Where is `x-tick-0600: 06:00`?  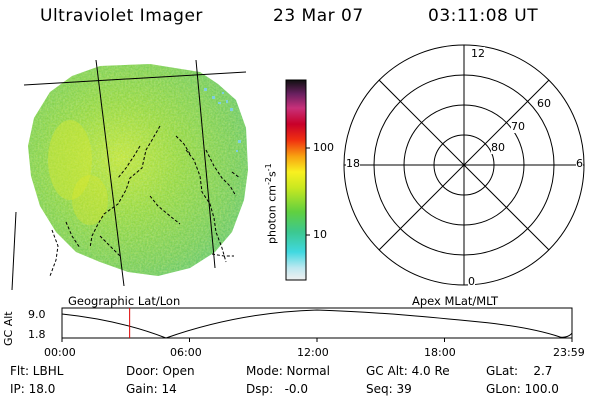 x-tick-0600: 06:00 is located at coordinates (186, 352).